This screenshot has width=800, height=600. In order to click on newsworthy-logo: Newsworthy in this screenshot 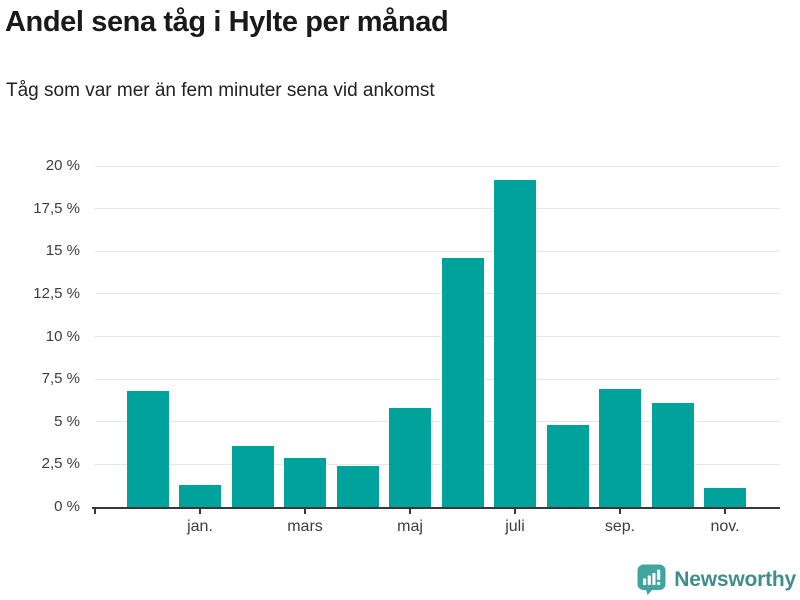, I will do `click(716, 579)`.